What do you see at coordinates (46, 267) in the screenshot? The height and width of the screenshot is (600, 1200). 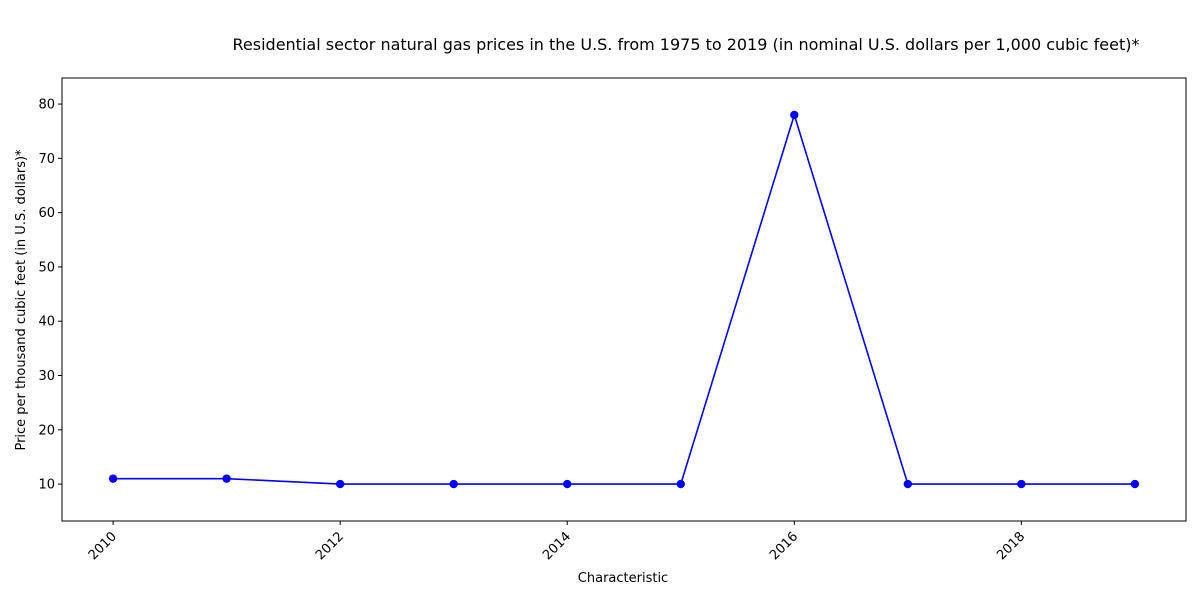 I see `y-tick-label: 50` at bounding box center [46, 267].